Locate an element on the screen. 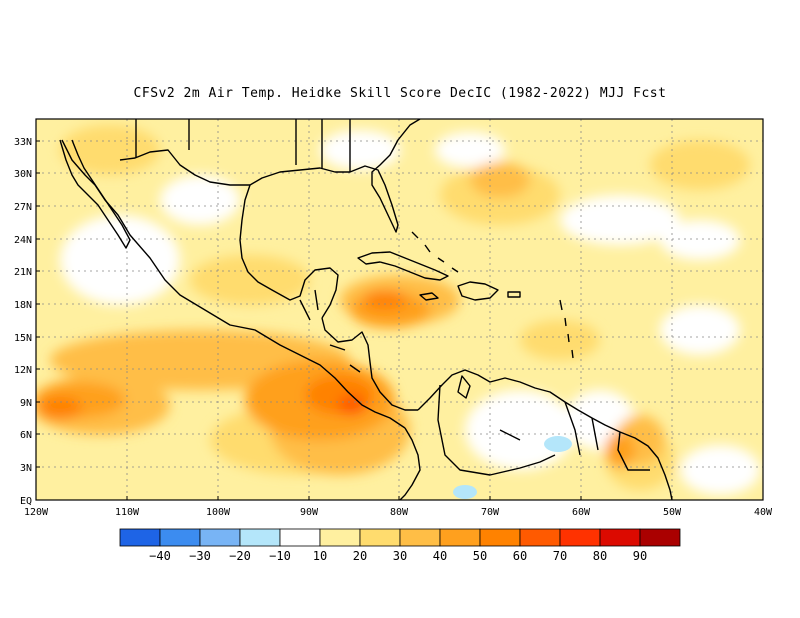 This screenshot has height=618, width=800. lat-label-30n: 30N is located at coordinates (23, 174).